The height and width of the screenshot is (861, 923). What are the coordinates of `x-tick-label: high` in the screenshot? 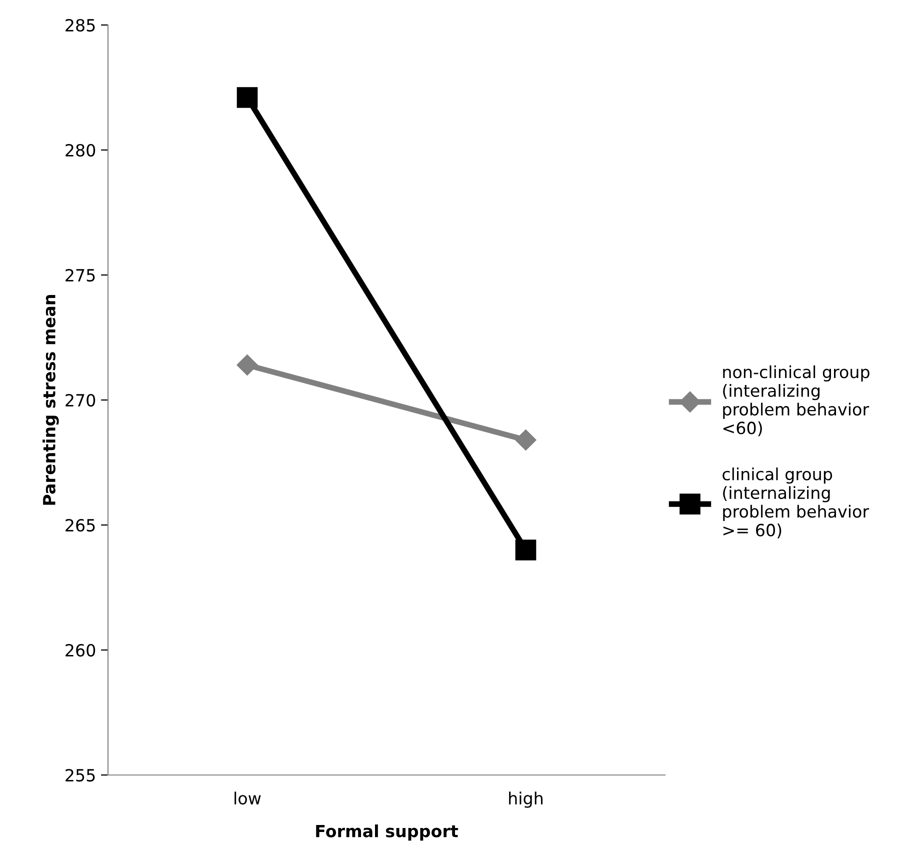 It's located at (526, 800).